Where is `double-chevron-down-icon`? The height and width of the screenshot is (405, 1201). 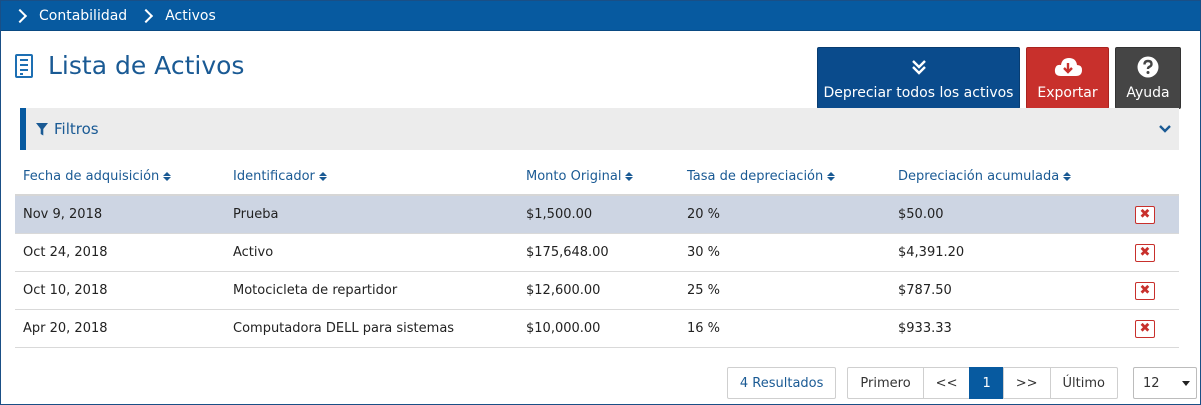
double-chevron-down-icon is located at coordinates (919, 67).